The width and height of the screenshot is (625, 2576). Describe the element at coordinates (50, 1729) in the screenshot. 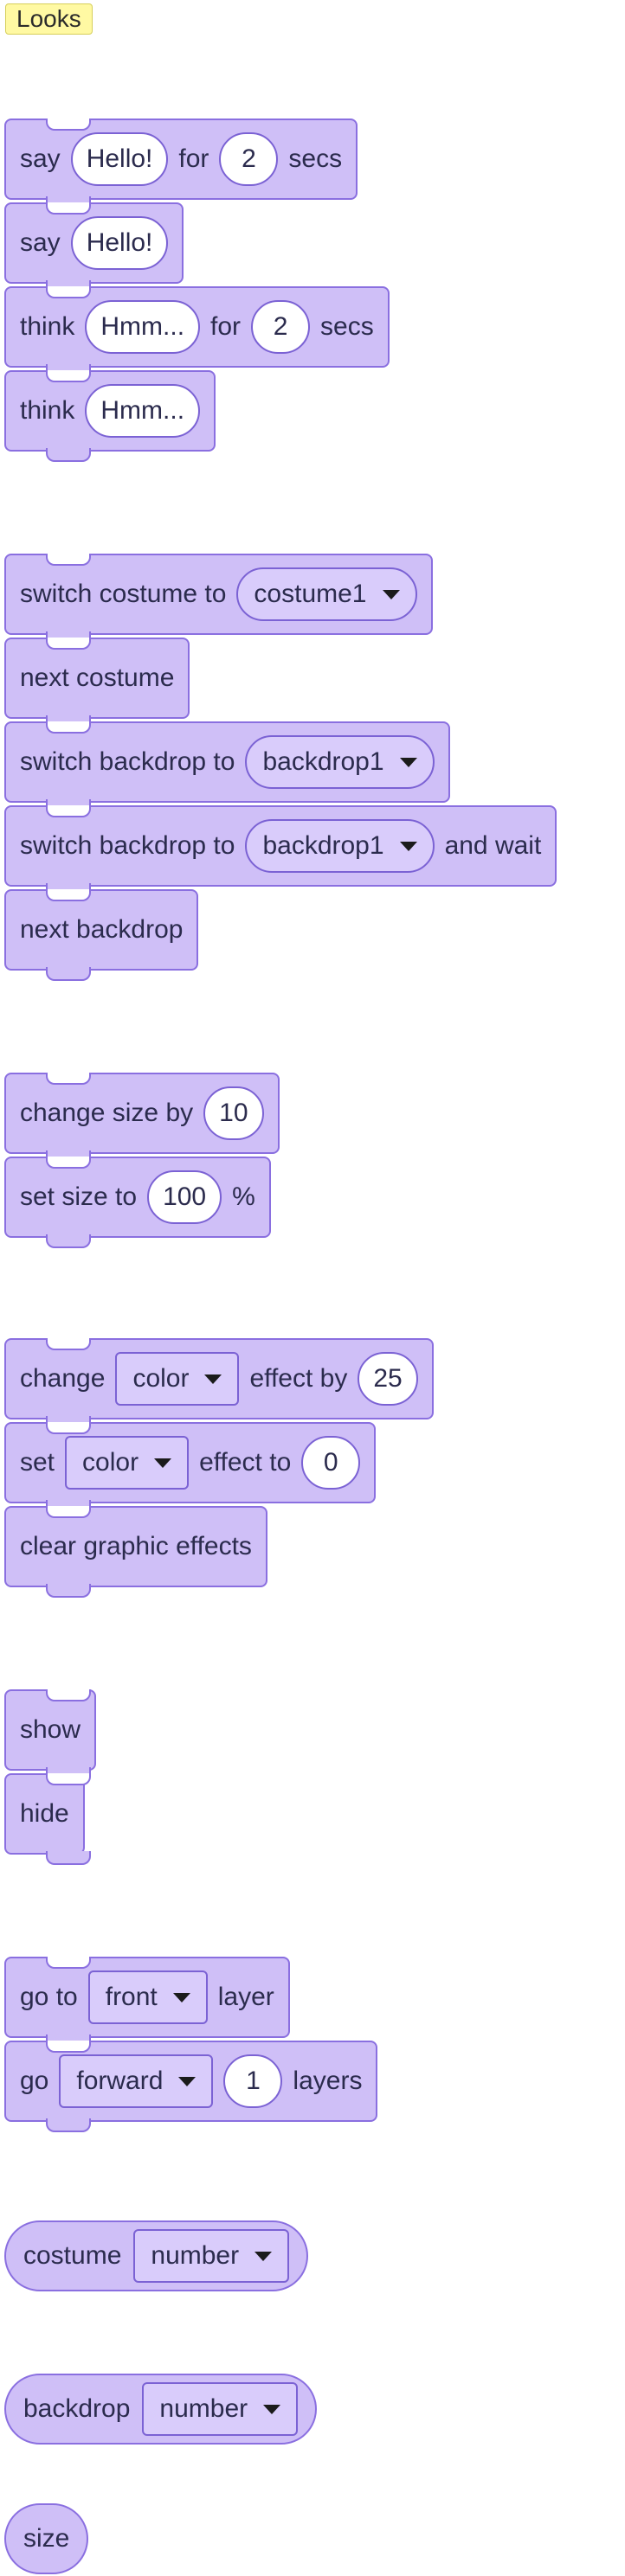

I see `block-label: show` at that location.